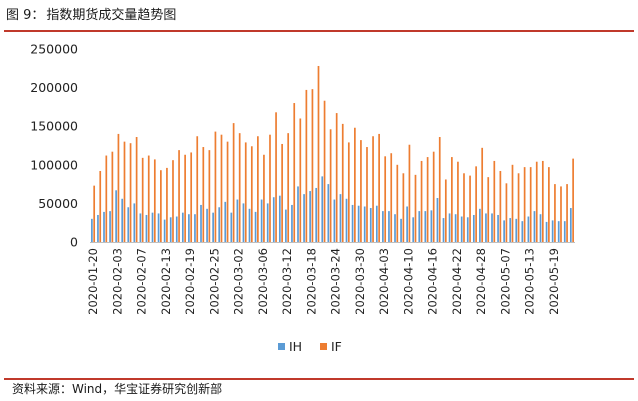  Describe the element at coordinates (74, 242) in the screenshot. I see `y-tick-label: 0` at that location.